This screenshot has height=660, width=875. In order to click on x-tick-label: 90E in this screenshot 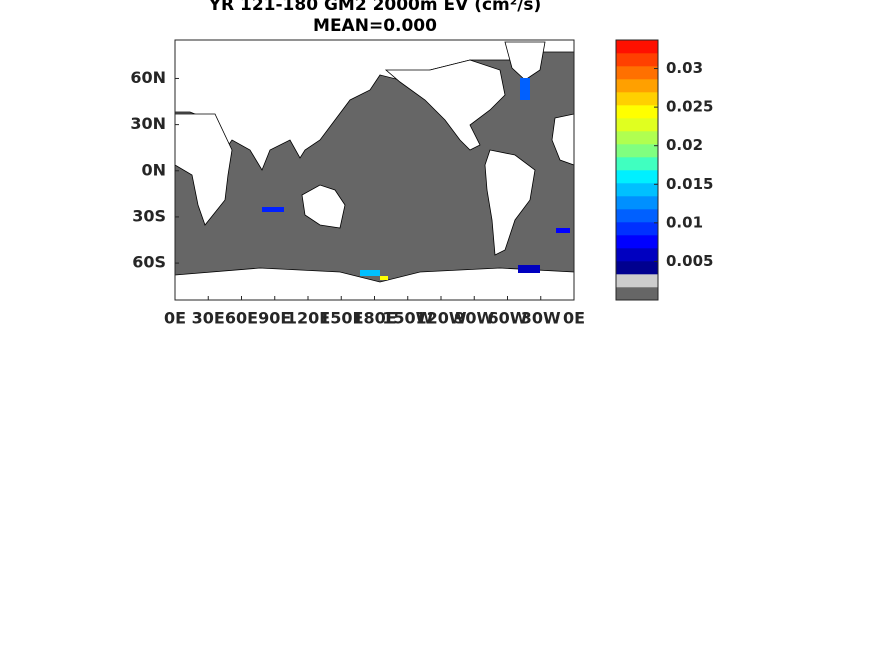, I will do `click(274, 318)`.